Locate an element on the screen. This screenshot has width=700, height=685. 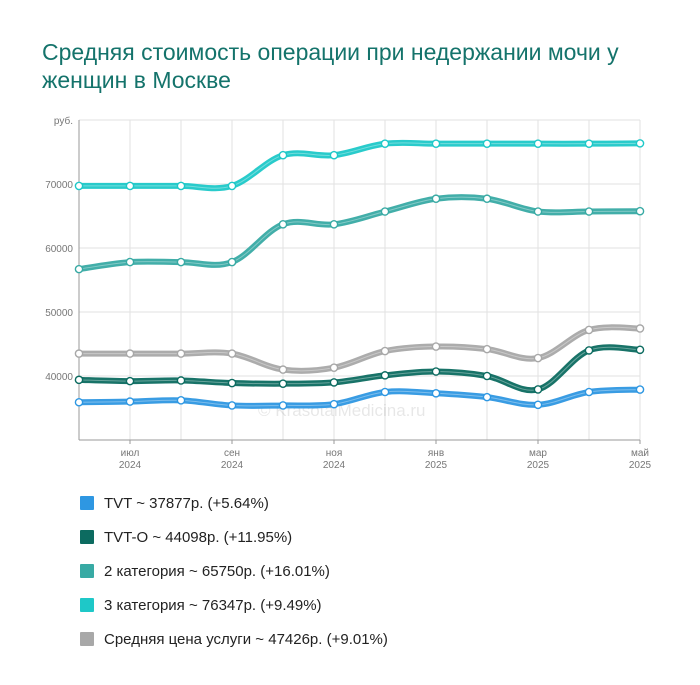
y-tick-label: 40000 is located at coordinates (59, 377).